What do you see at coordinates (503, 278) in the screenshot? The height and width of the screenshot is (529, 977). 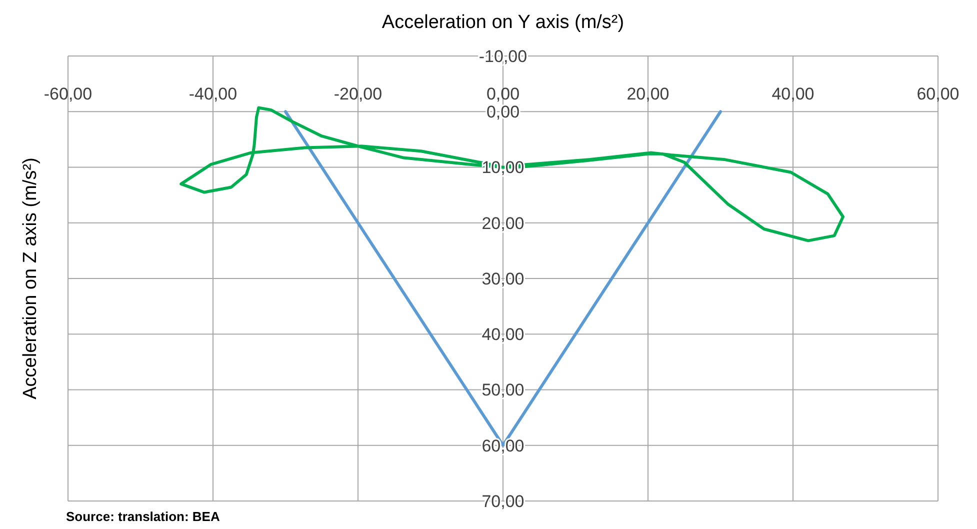 I see `y-tick-label: 30,00` at bounding box center [503, 278].